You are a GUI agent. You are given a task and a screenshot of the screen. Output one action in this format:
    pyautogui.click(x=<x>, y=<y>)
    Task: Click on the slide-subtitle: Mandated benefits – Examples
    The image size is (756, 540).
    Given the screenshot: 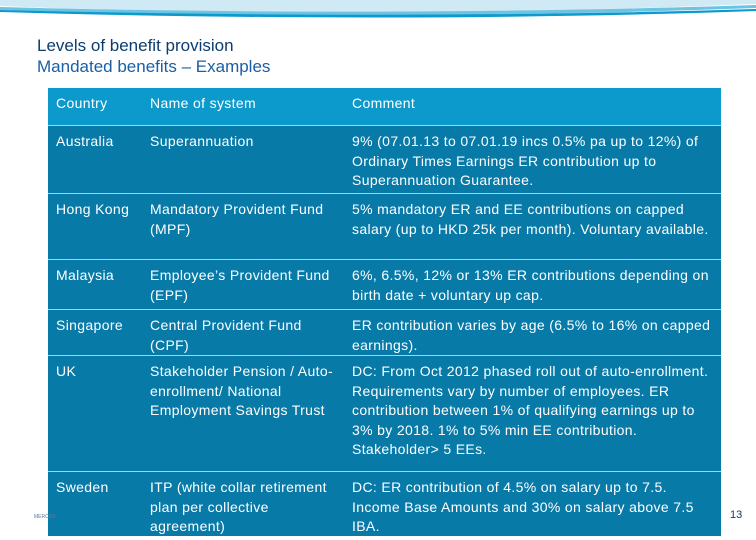 What is the action you would take?
    pyautogui.click(x=154, y=66)
    